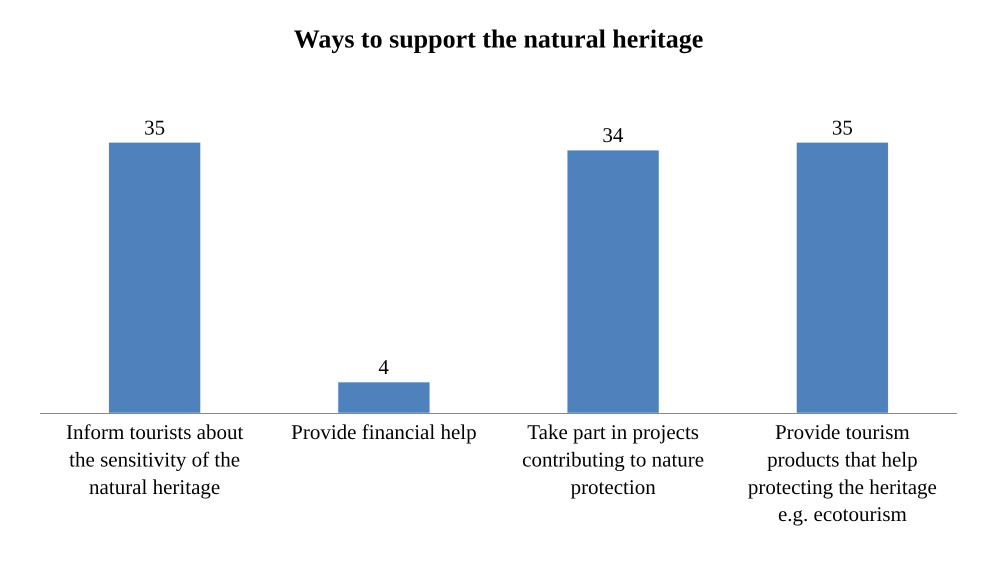  Describe the element at coordinates (155, 459) in the screenshot. I see `x-tick-label: Inform tourists about the sensitivity of the natural heritage` at that location.